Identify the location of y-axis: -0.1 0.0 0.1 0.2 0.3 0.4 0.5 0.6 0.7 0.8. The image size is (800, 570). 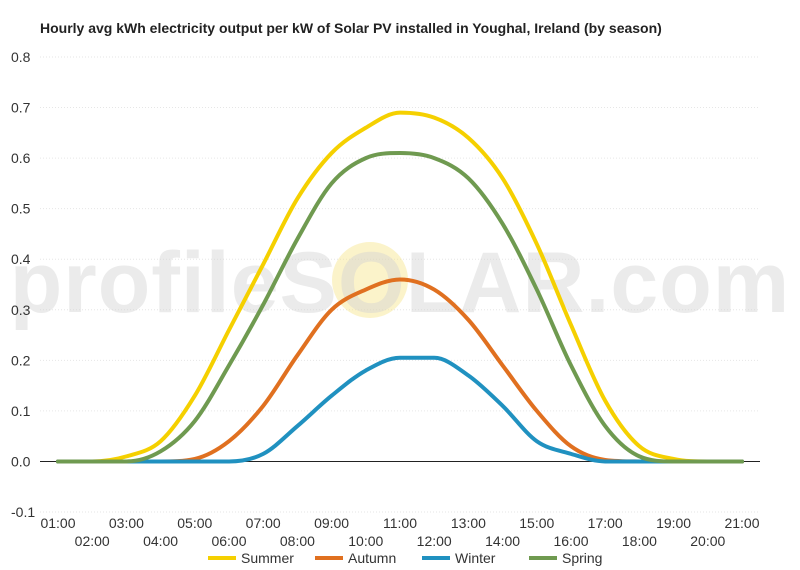
(23, 284).